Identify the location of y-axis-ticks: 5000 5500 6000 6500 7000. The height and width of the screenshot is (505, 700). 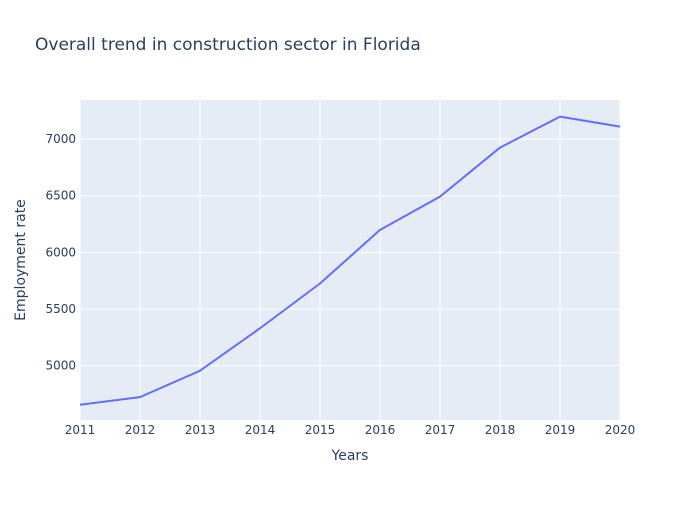
(60, 252).